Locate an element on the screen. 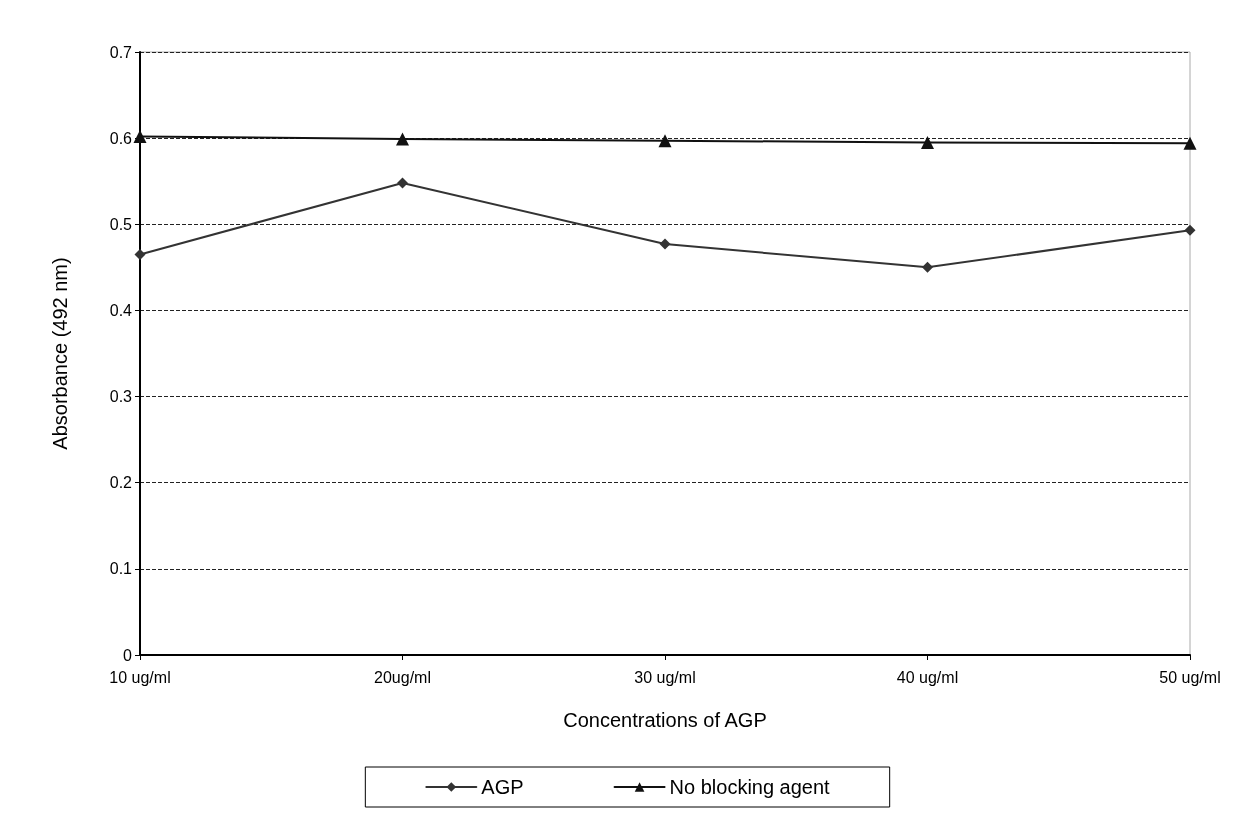  y-tick-label: 0.1 is located at coordinates (121, 569).